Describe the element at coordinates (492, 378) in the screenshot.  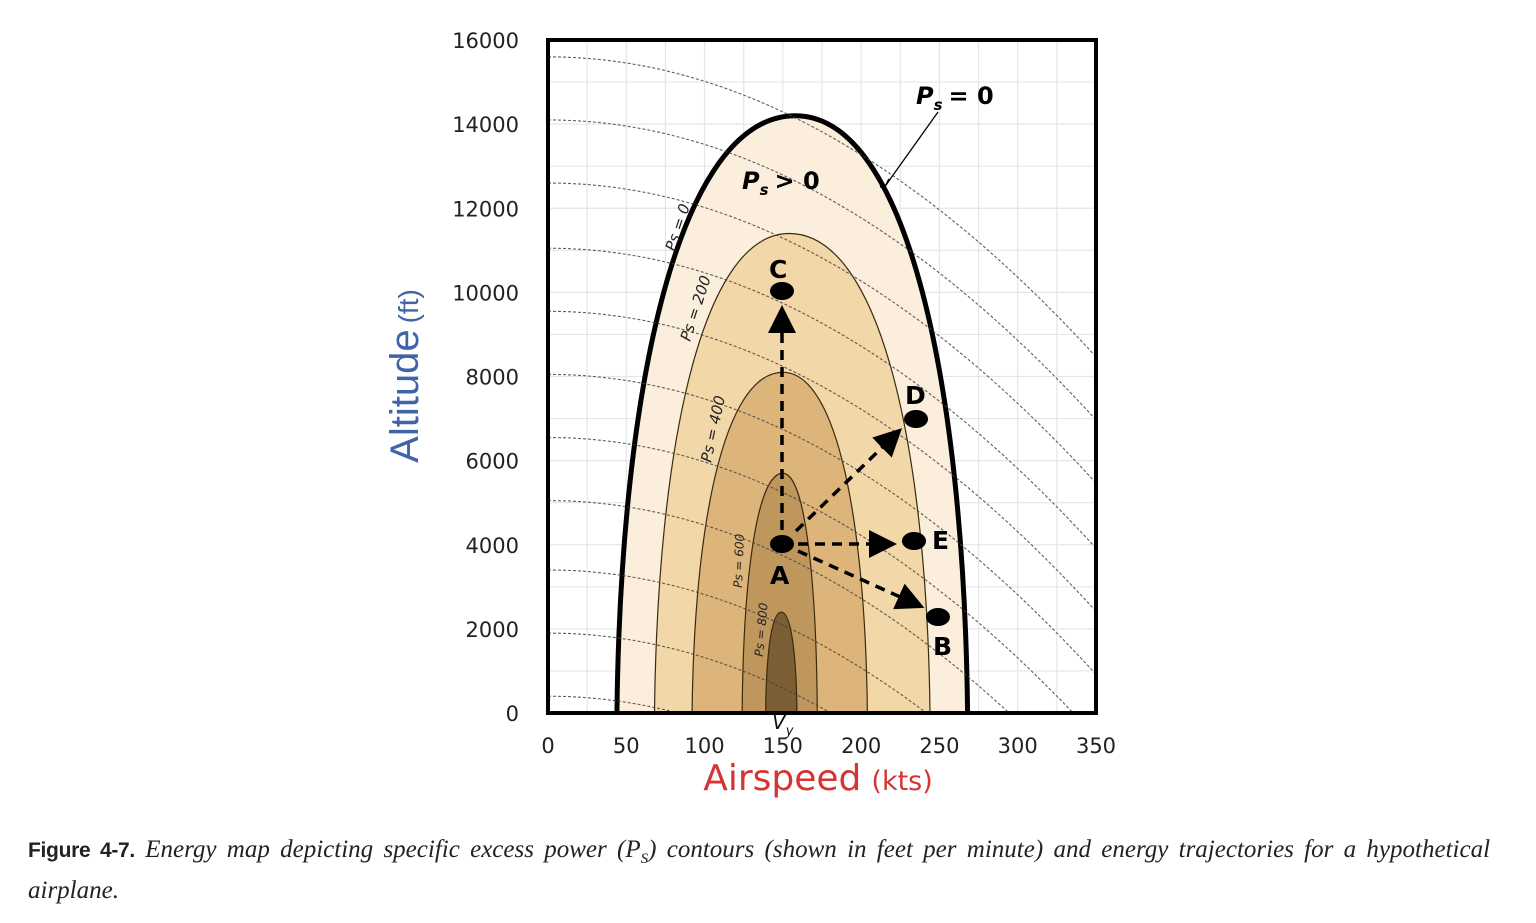
I see `y-tick-label: 8000` at that location.